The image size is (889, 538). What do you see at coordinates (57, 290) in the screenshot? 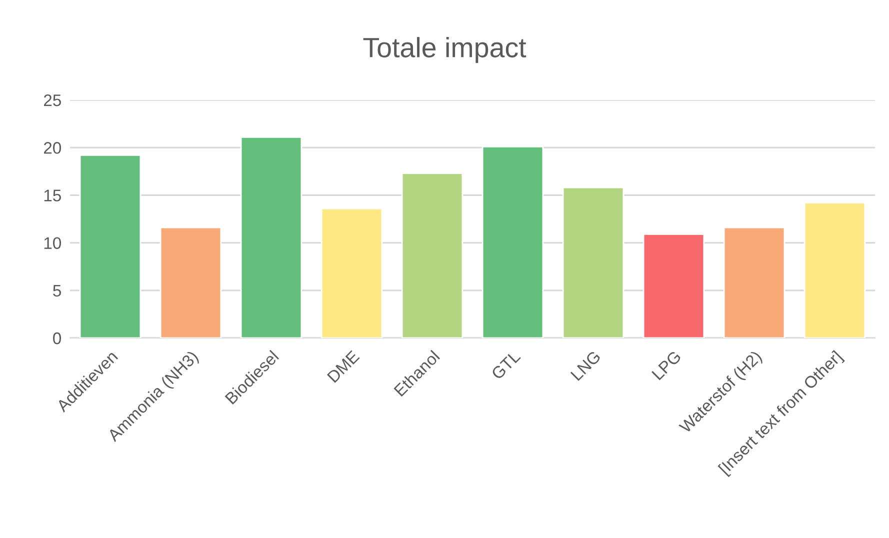
I see `y-tick-label: 5` at bounding box center [57, 290].